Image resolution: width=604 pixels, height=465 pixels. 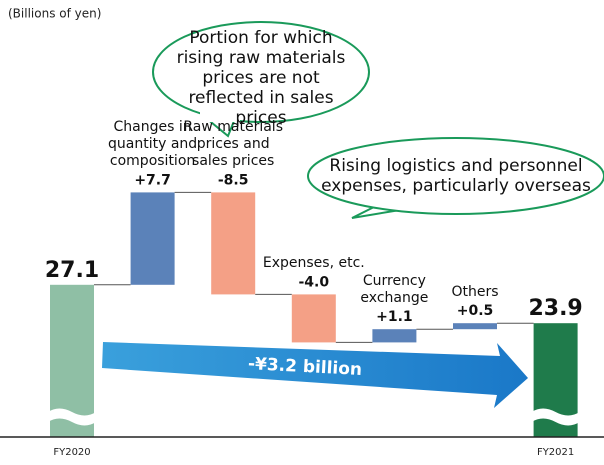 What do you see at coordinates (153, 144) in the screenshot?
I see `category-label: Changes in quantity and composition` at bounding box center [153, 144].